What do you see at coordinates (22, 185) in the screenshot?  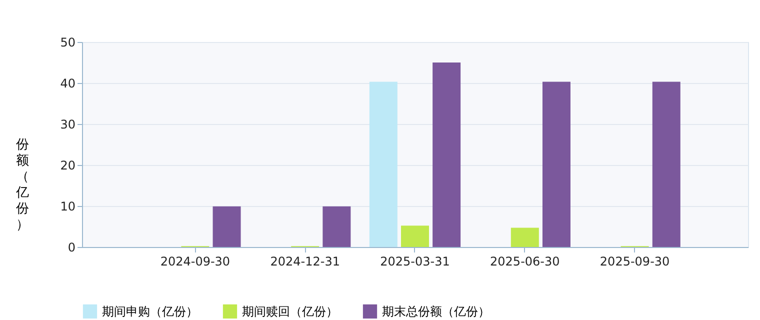 I see `y-axis-title: 份额（亿份）` at bounding box center [22, 185].